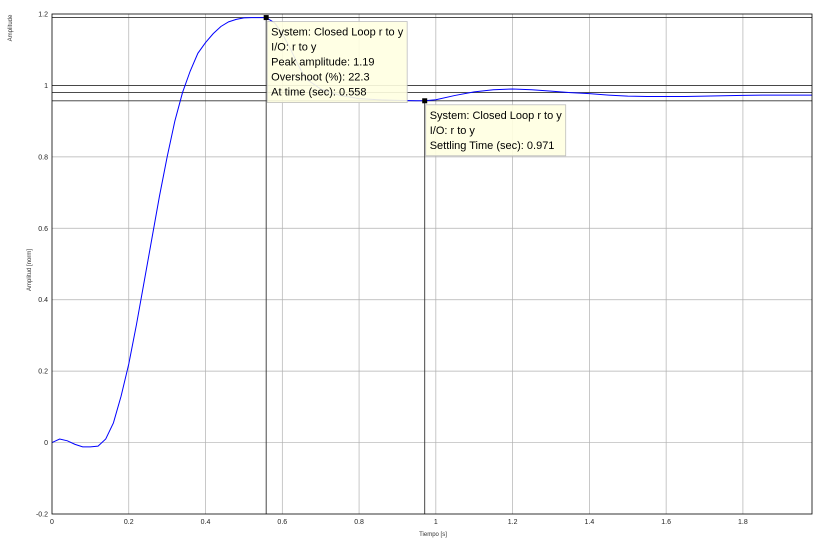 This screenshot has height=540, width=813. What do you see at coordinates (436, 522) in the screenshot?
I see `x-tick-label: 1` at bounding box center [436, 522].